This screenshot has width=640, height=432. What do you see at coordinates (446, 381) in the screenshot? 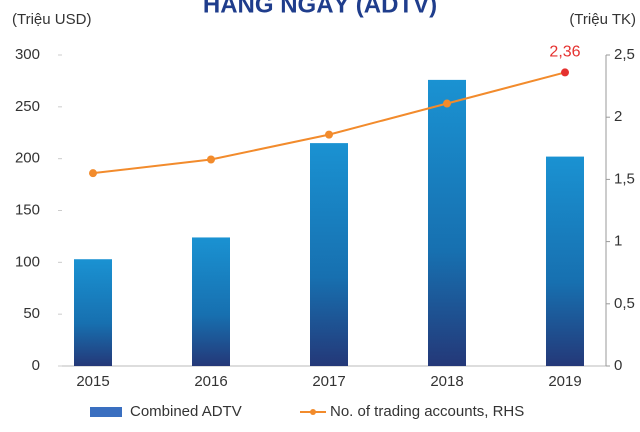
I see `x-tick-label: 2018` at bounding box center [446, 381].